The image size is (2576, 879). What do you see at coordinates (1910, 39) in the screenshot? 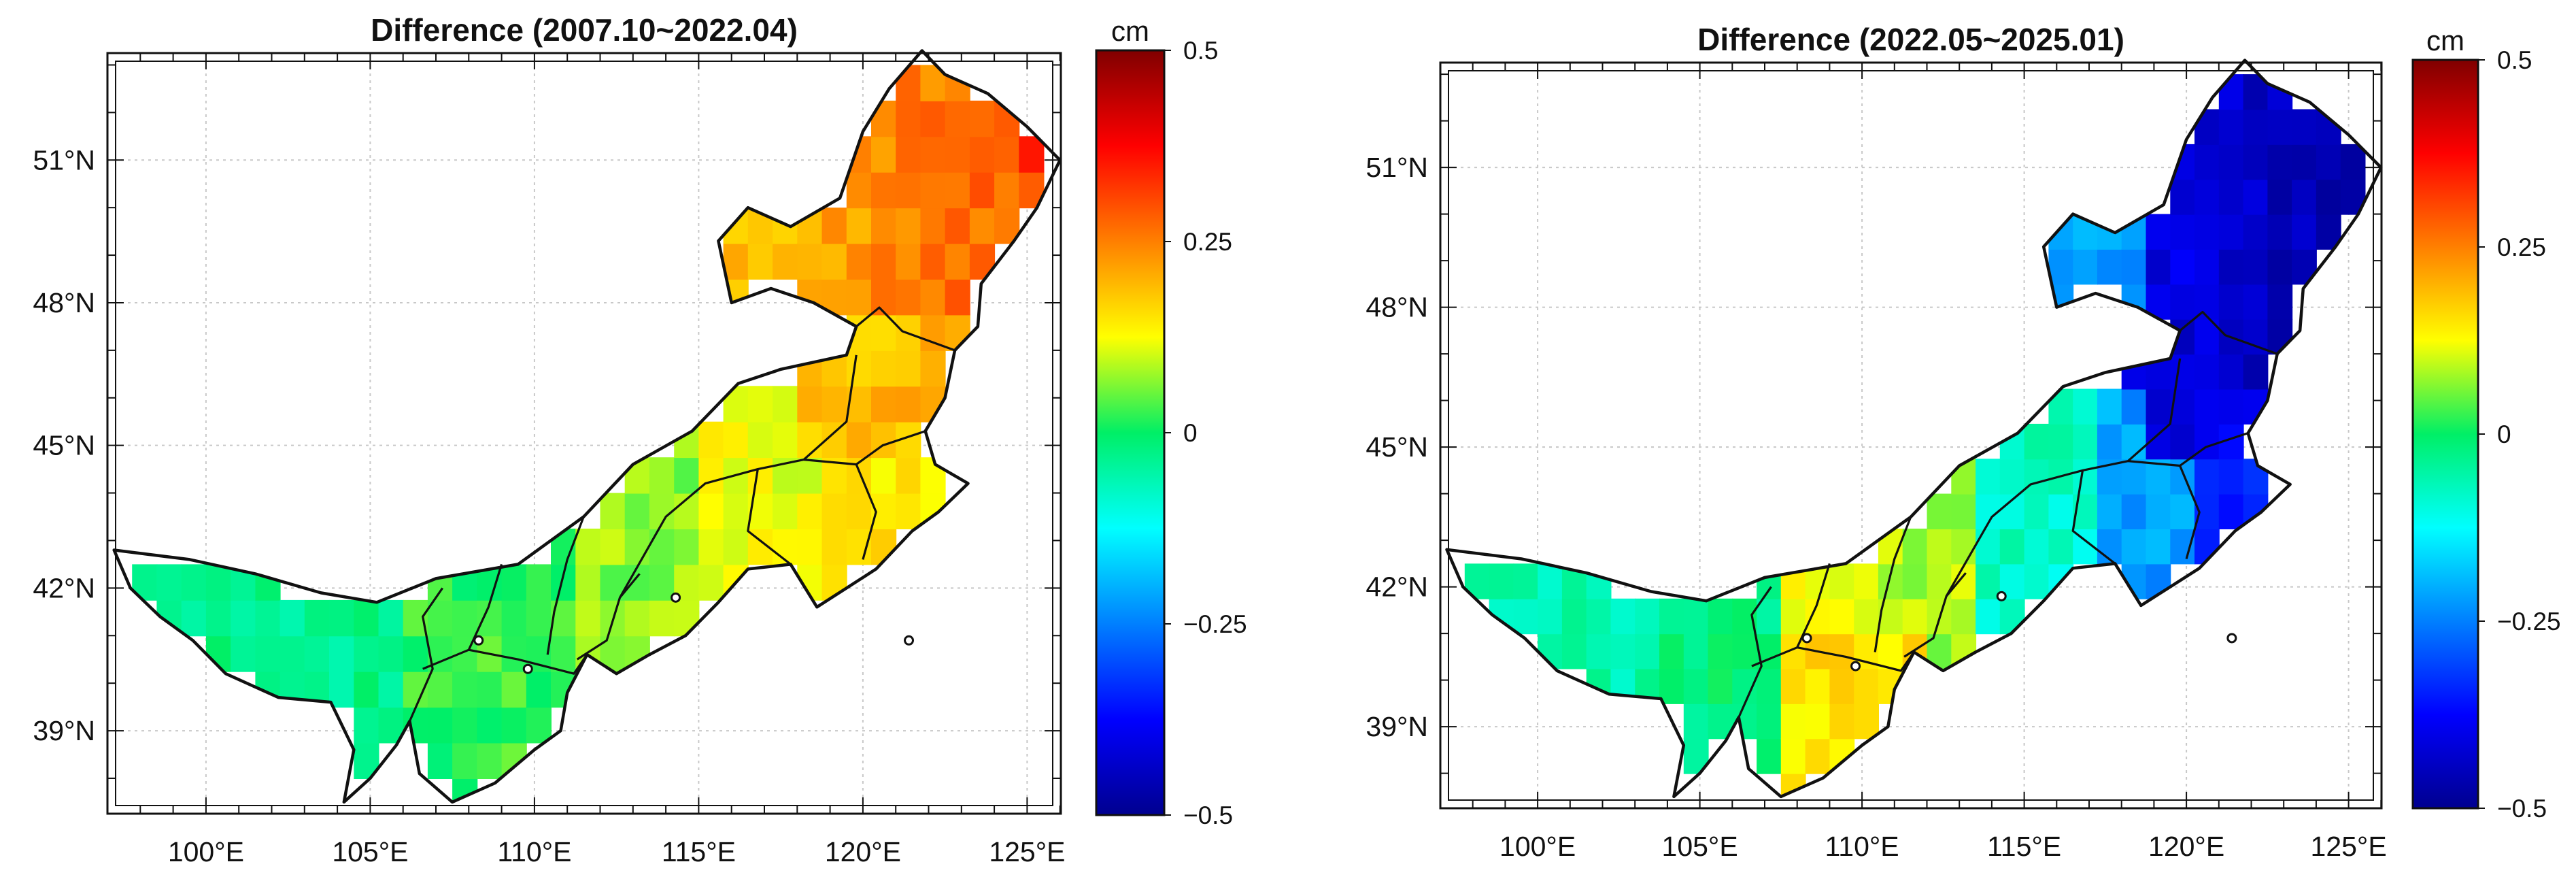
I see `map-title: Difference (2022.05~2025.01)` at bounding box center [1910, 39].